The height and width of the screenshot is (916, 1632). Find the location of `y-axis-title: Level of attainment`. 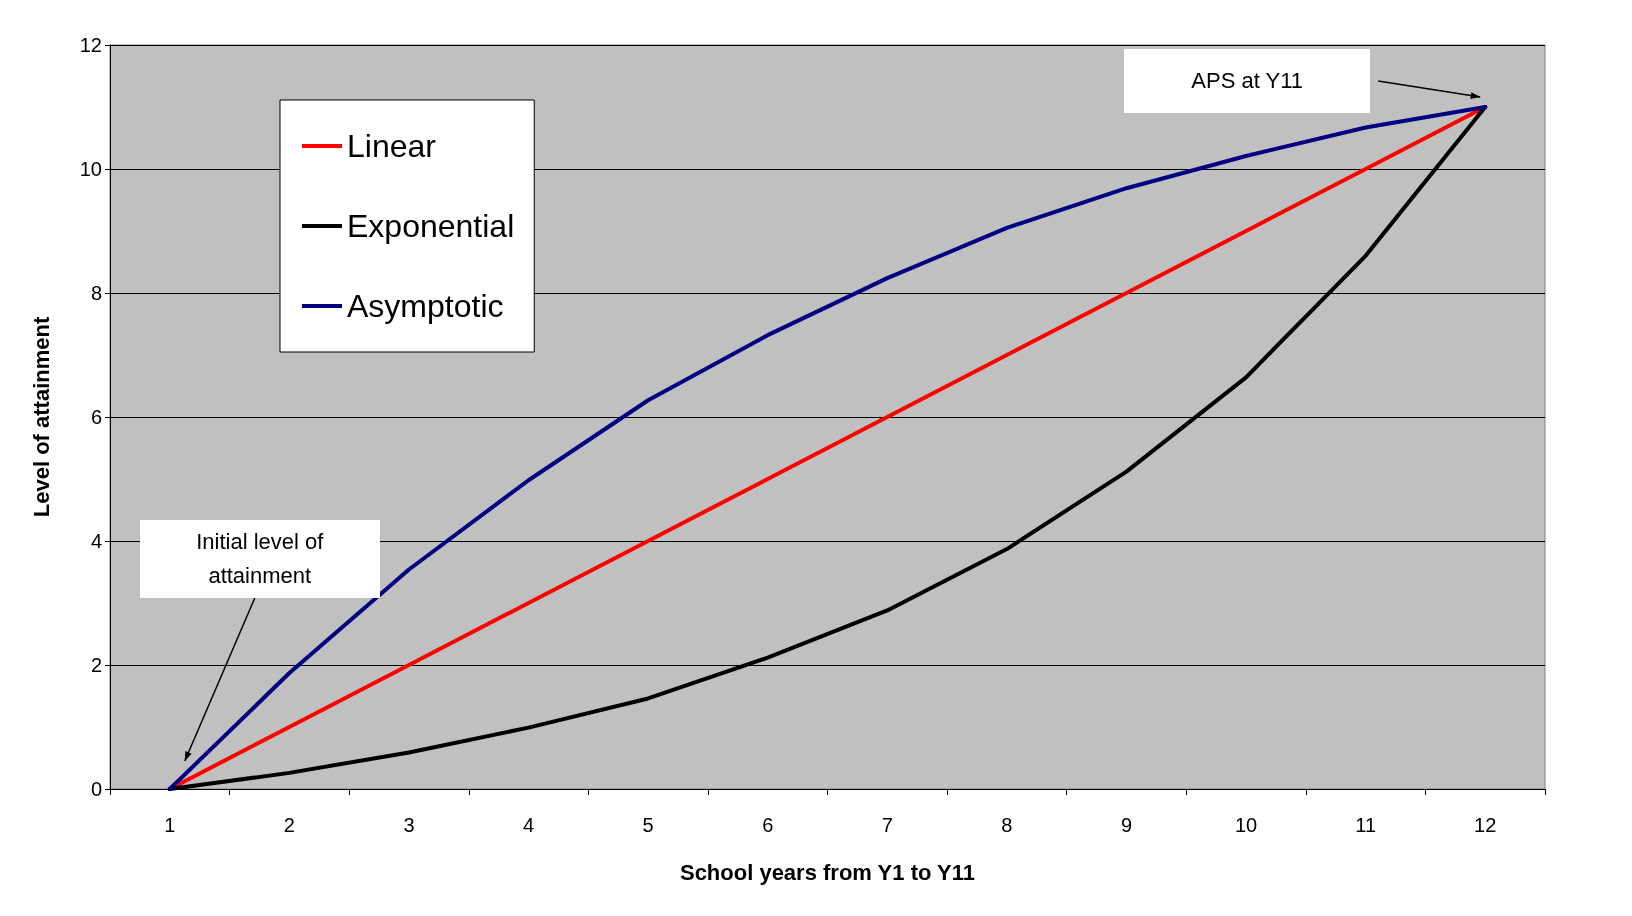

y-axis-title: Level of attainment is located at coordinates (41, 417).